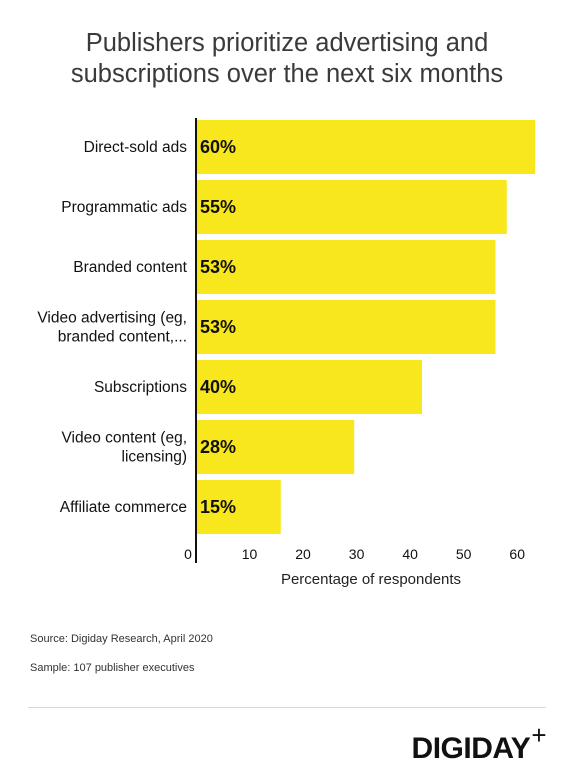  Describe the element at coordinates (371, 579) in the screenshot. I see `x-axis-title: Percentage of respondents` at that location.